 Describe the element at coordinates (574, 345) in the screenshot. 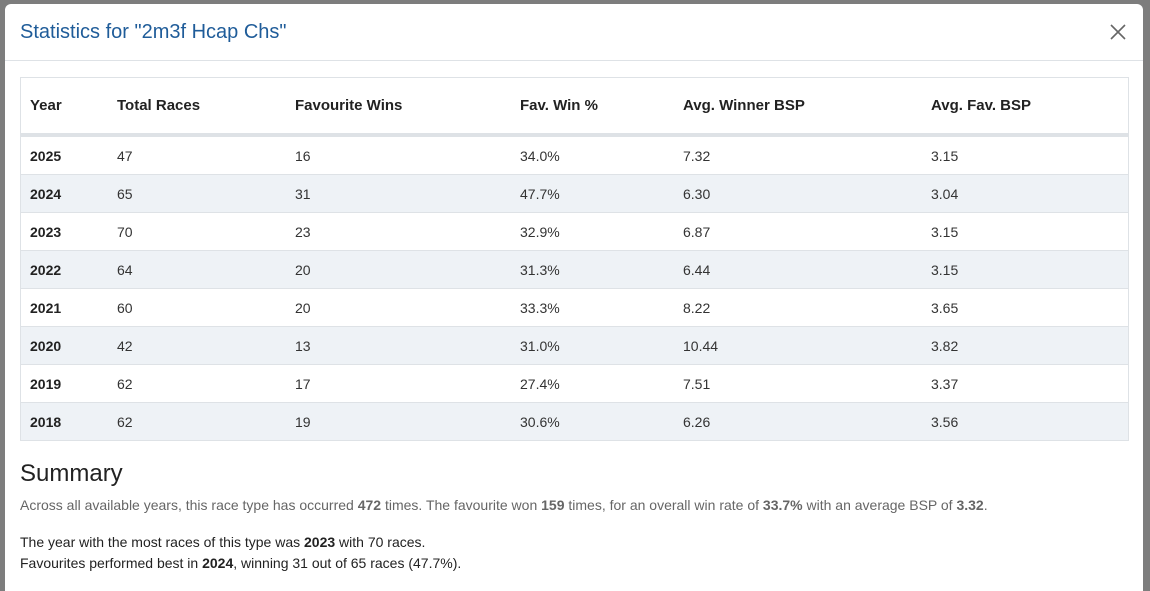

I see `table-row: 2020 42 13 31.0% 10.44 3.82` at that location.